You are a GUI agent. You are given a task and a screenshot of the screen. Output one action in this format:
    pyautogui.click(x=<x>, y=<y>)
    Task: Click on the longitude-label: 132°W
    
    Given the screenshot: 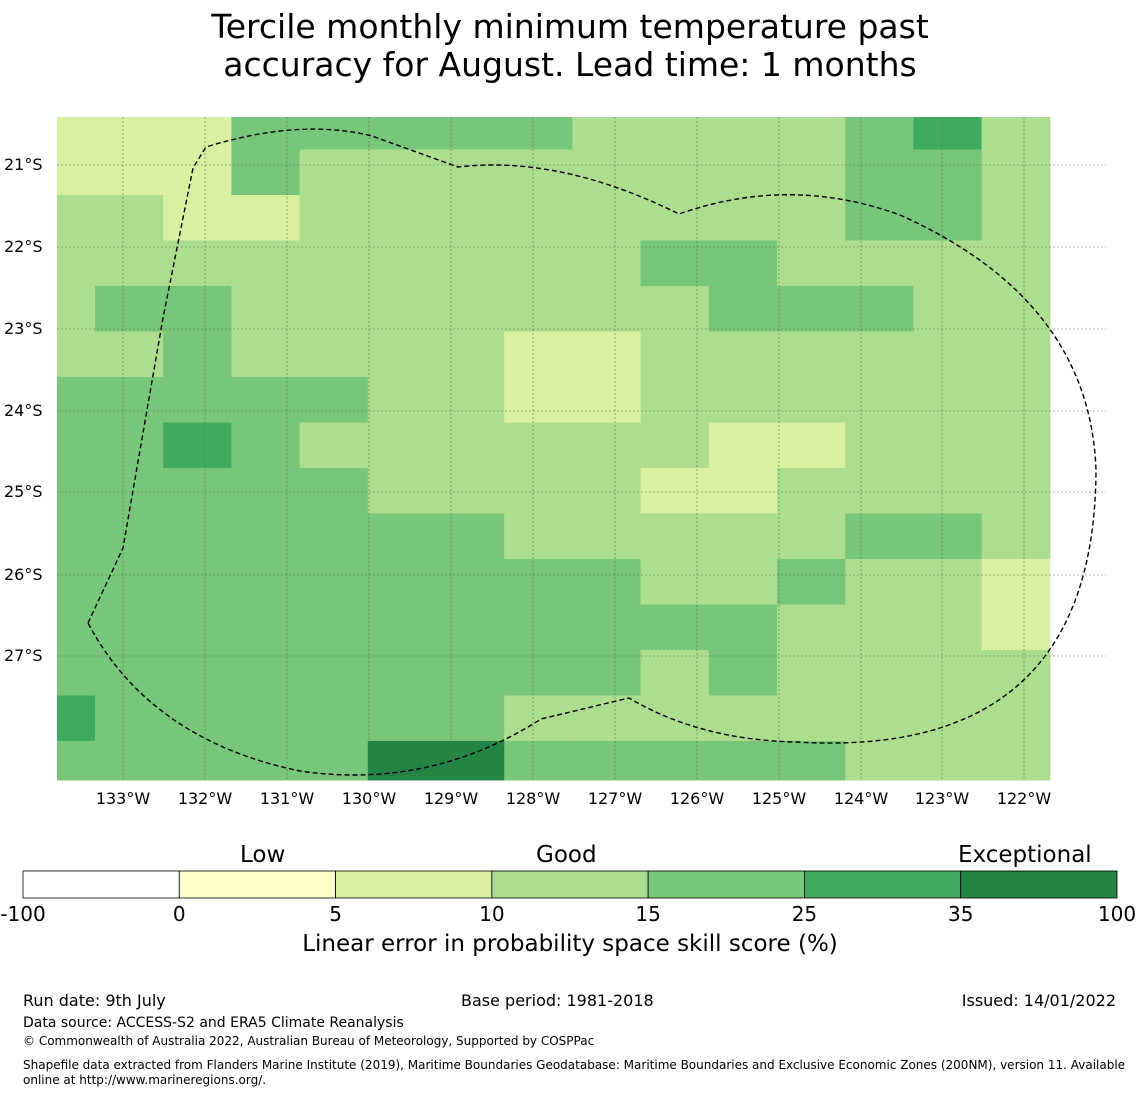 What is the action you would take?
    pyautogui.click(x=205, y=798)
    